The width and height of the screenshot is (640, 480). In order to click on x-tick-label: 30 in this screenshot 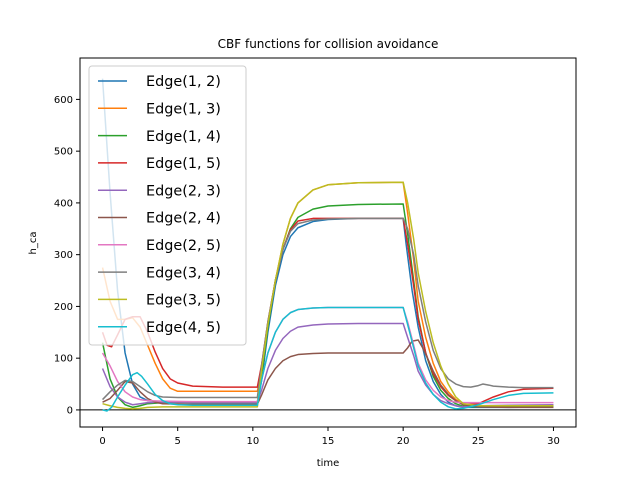, I will do `click(553, 441)`.